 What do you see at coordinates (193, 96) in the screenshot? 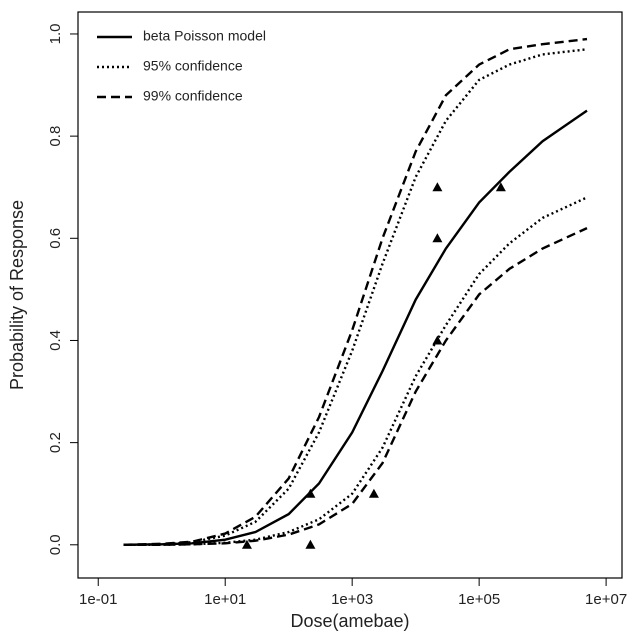
I see `legend-label: 99% confidence` at bounding box center [193, 96].